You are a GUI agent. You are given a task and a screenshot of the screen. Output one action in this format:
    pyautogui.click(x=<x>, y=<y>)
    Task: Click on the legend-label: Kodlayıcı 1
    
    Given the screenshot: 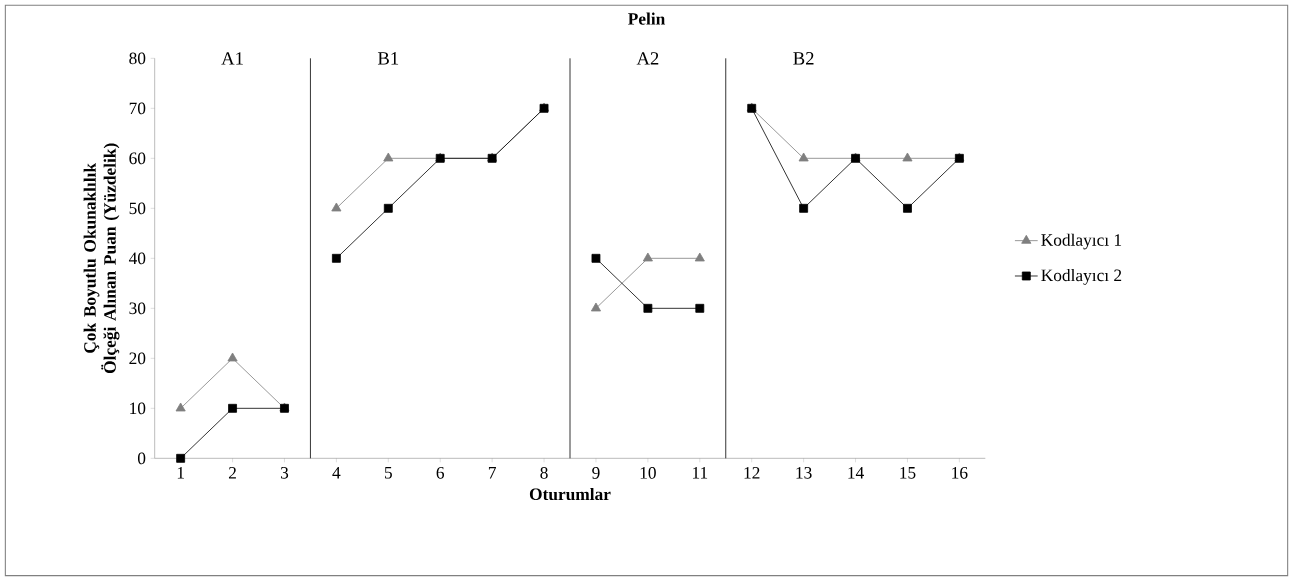 What is the action you would take?
    pyautogui.click(x=1081, y=241)
    